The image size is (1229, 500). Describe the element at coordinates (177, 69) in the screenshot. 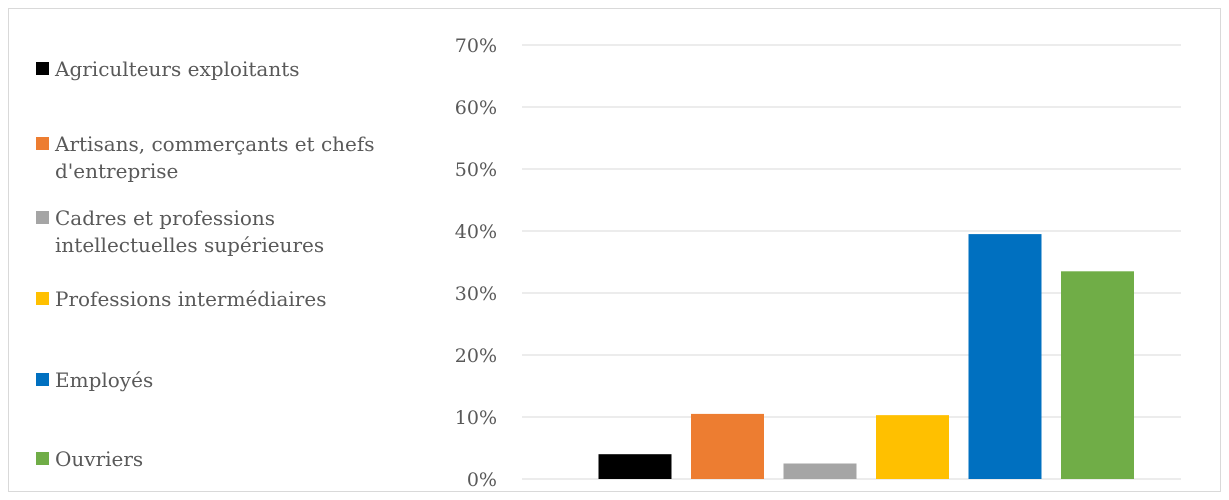

I see `legend-label: Agriculteurs exploitants` at that location.